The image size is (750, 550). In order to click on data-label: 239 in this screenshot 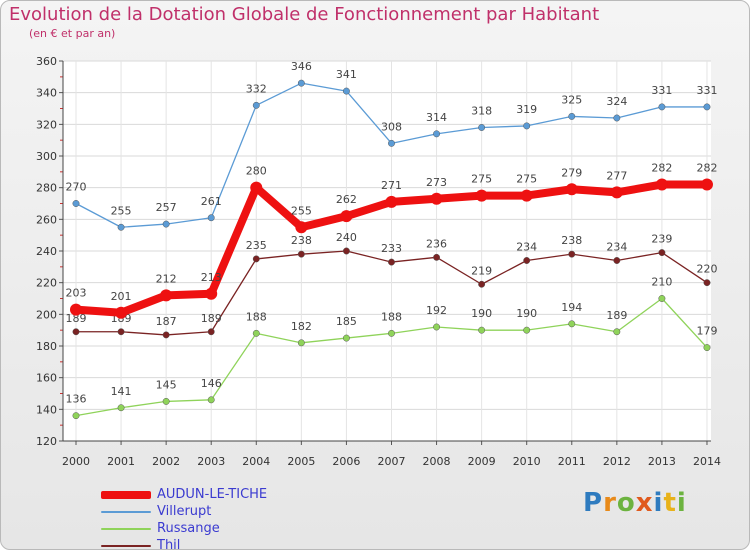, I will do `click(661, 239)`.